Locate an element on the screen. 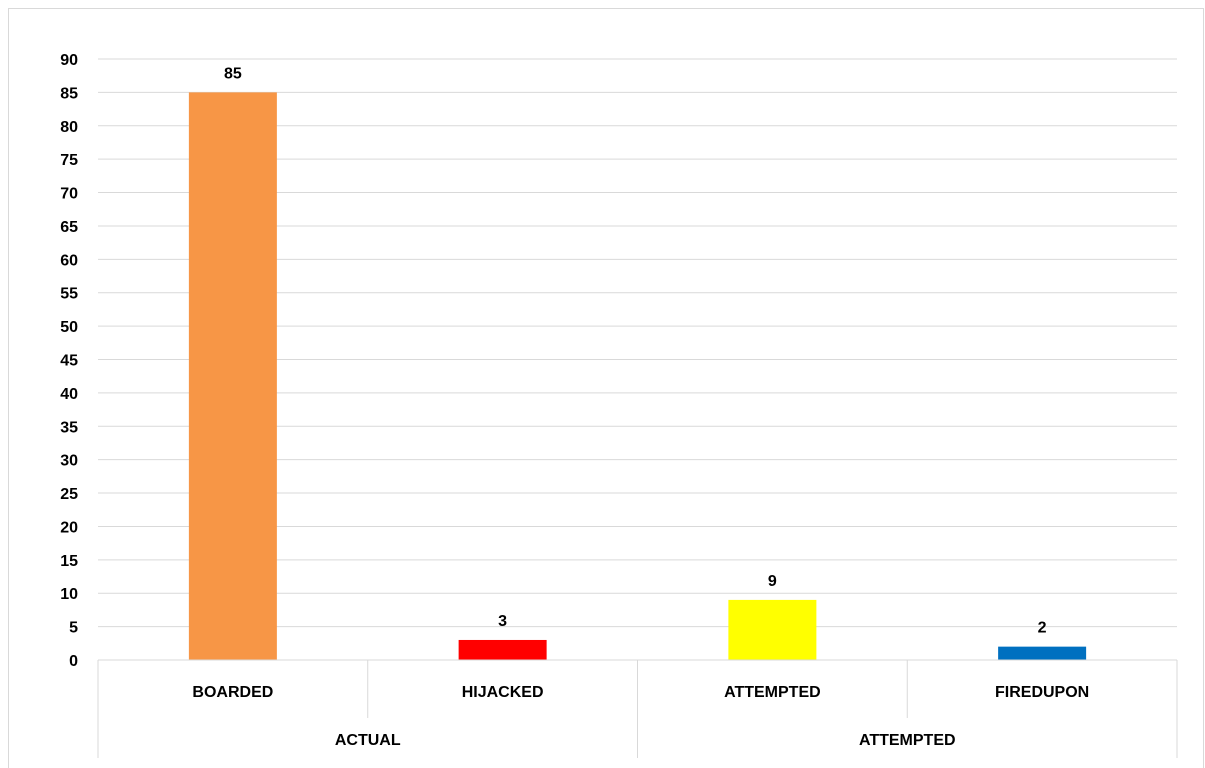 The height and width of the screenshot is (768, 1205). y-tick-label: 60 is located at coordinates (69, 260).